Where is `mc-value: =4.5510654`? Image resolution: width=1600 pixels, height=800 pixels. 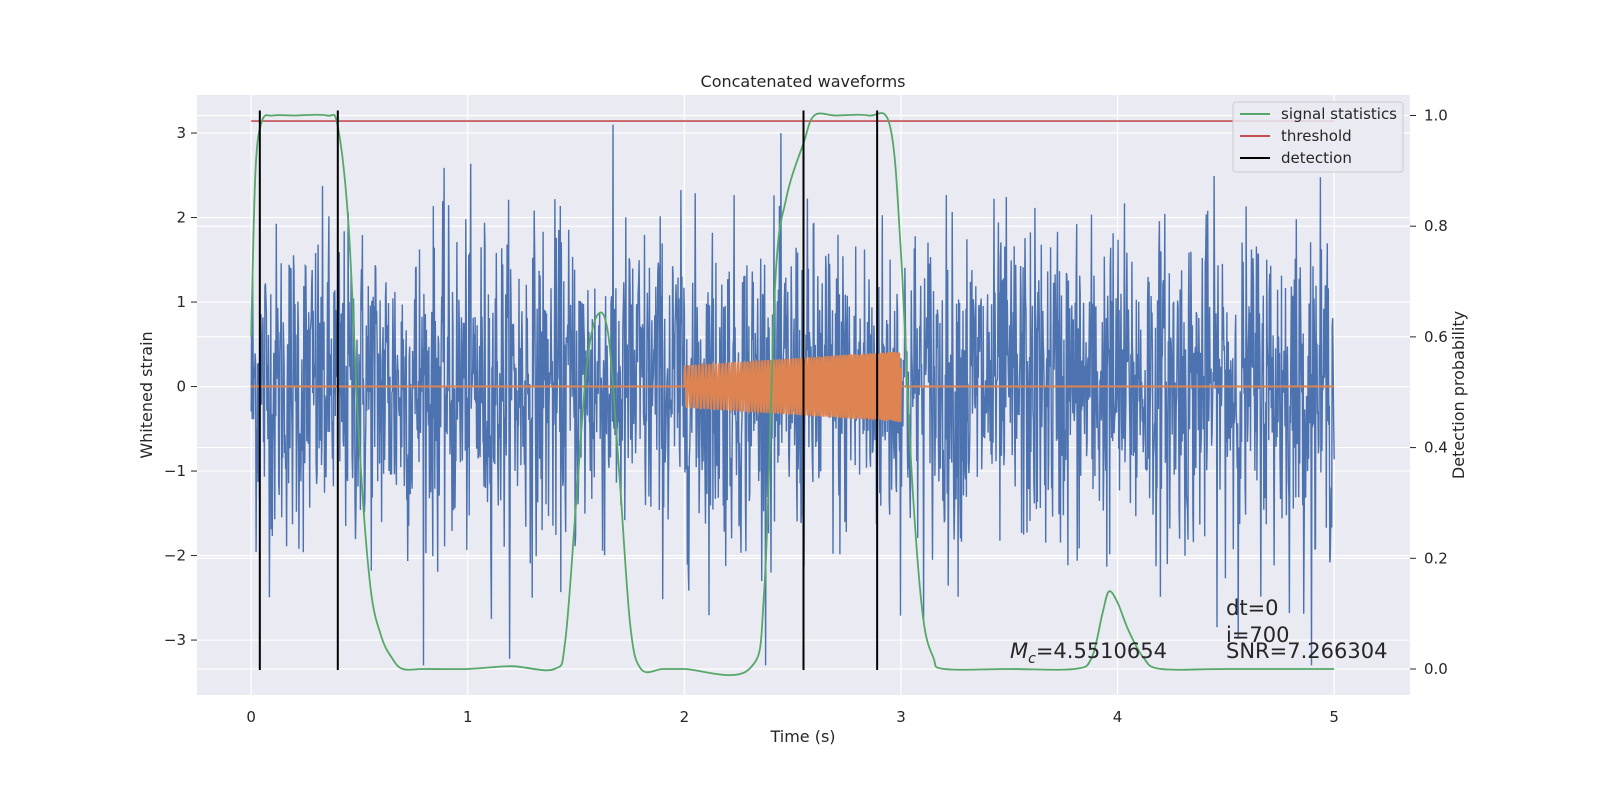 mc-value: =4.5510654 is located at coordinates (1101, 651).